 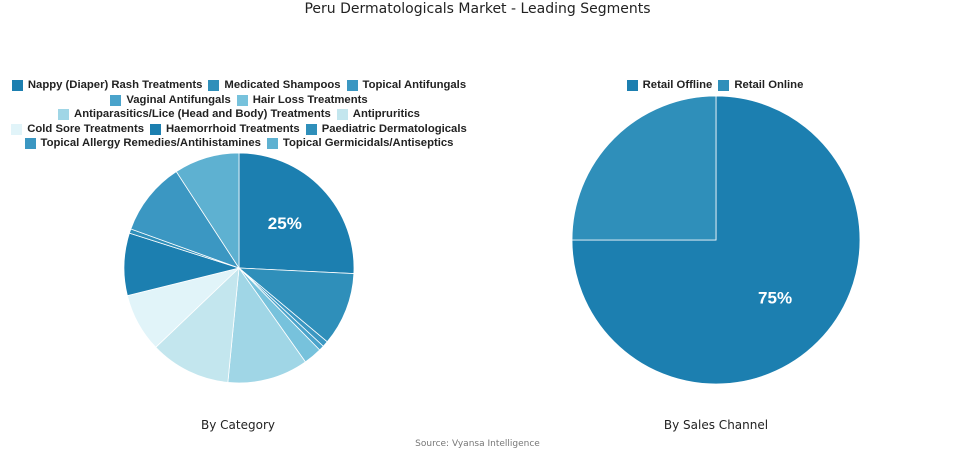 What do you see at coordinates (715, 86) in the screenshot?
I see `sales-channel-legend: Retail Offline Retail Online` at bounding box center [715, 86].